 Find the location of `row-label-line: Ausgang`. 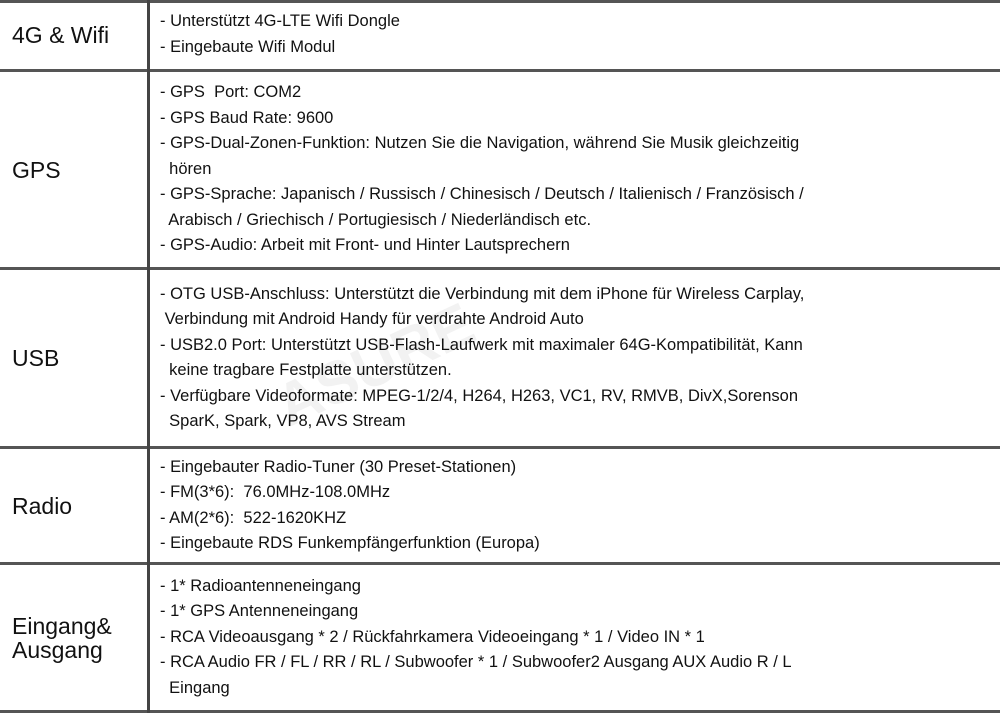

row-label-line: Ausgang is located at coordinates (57, 649).